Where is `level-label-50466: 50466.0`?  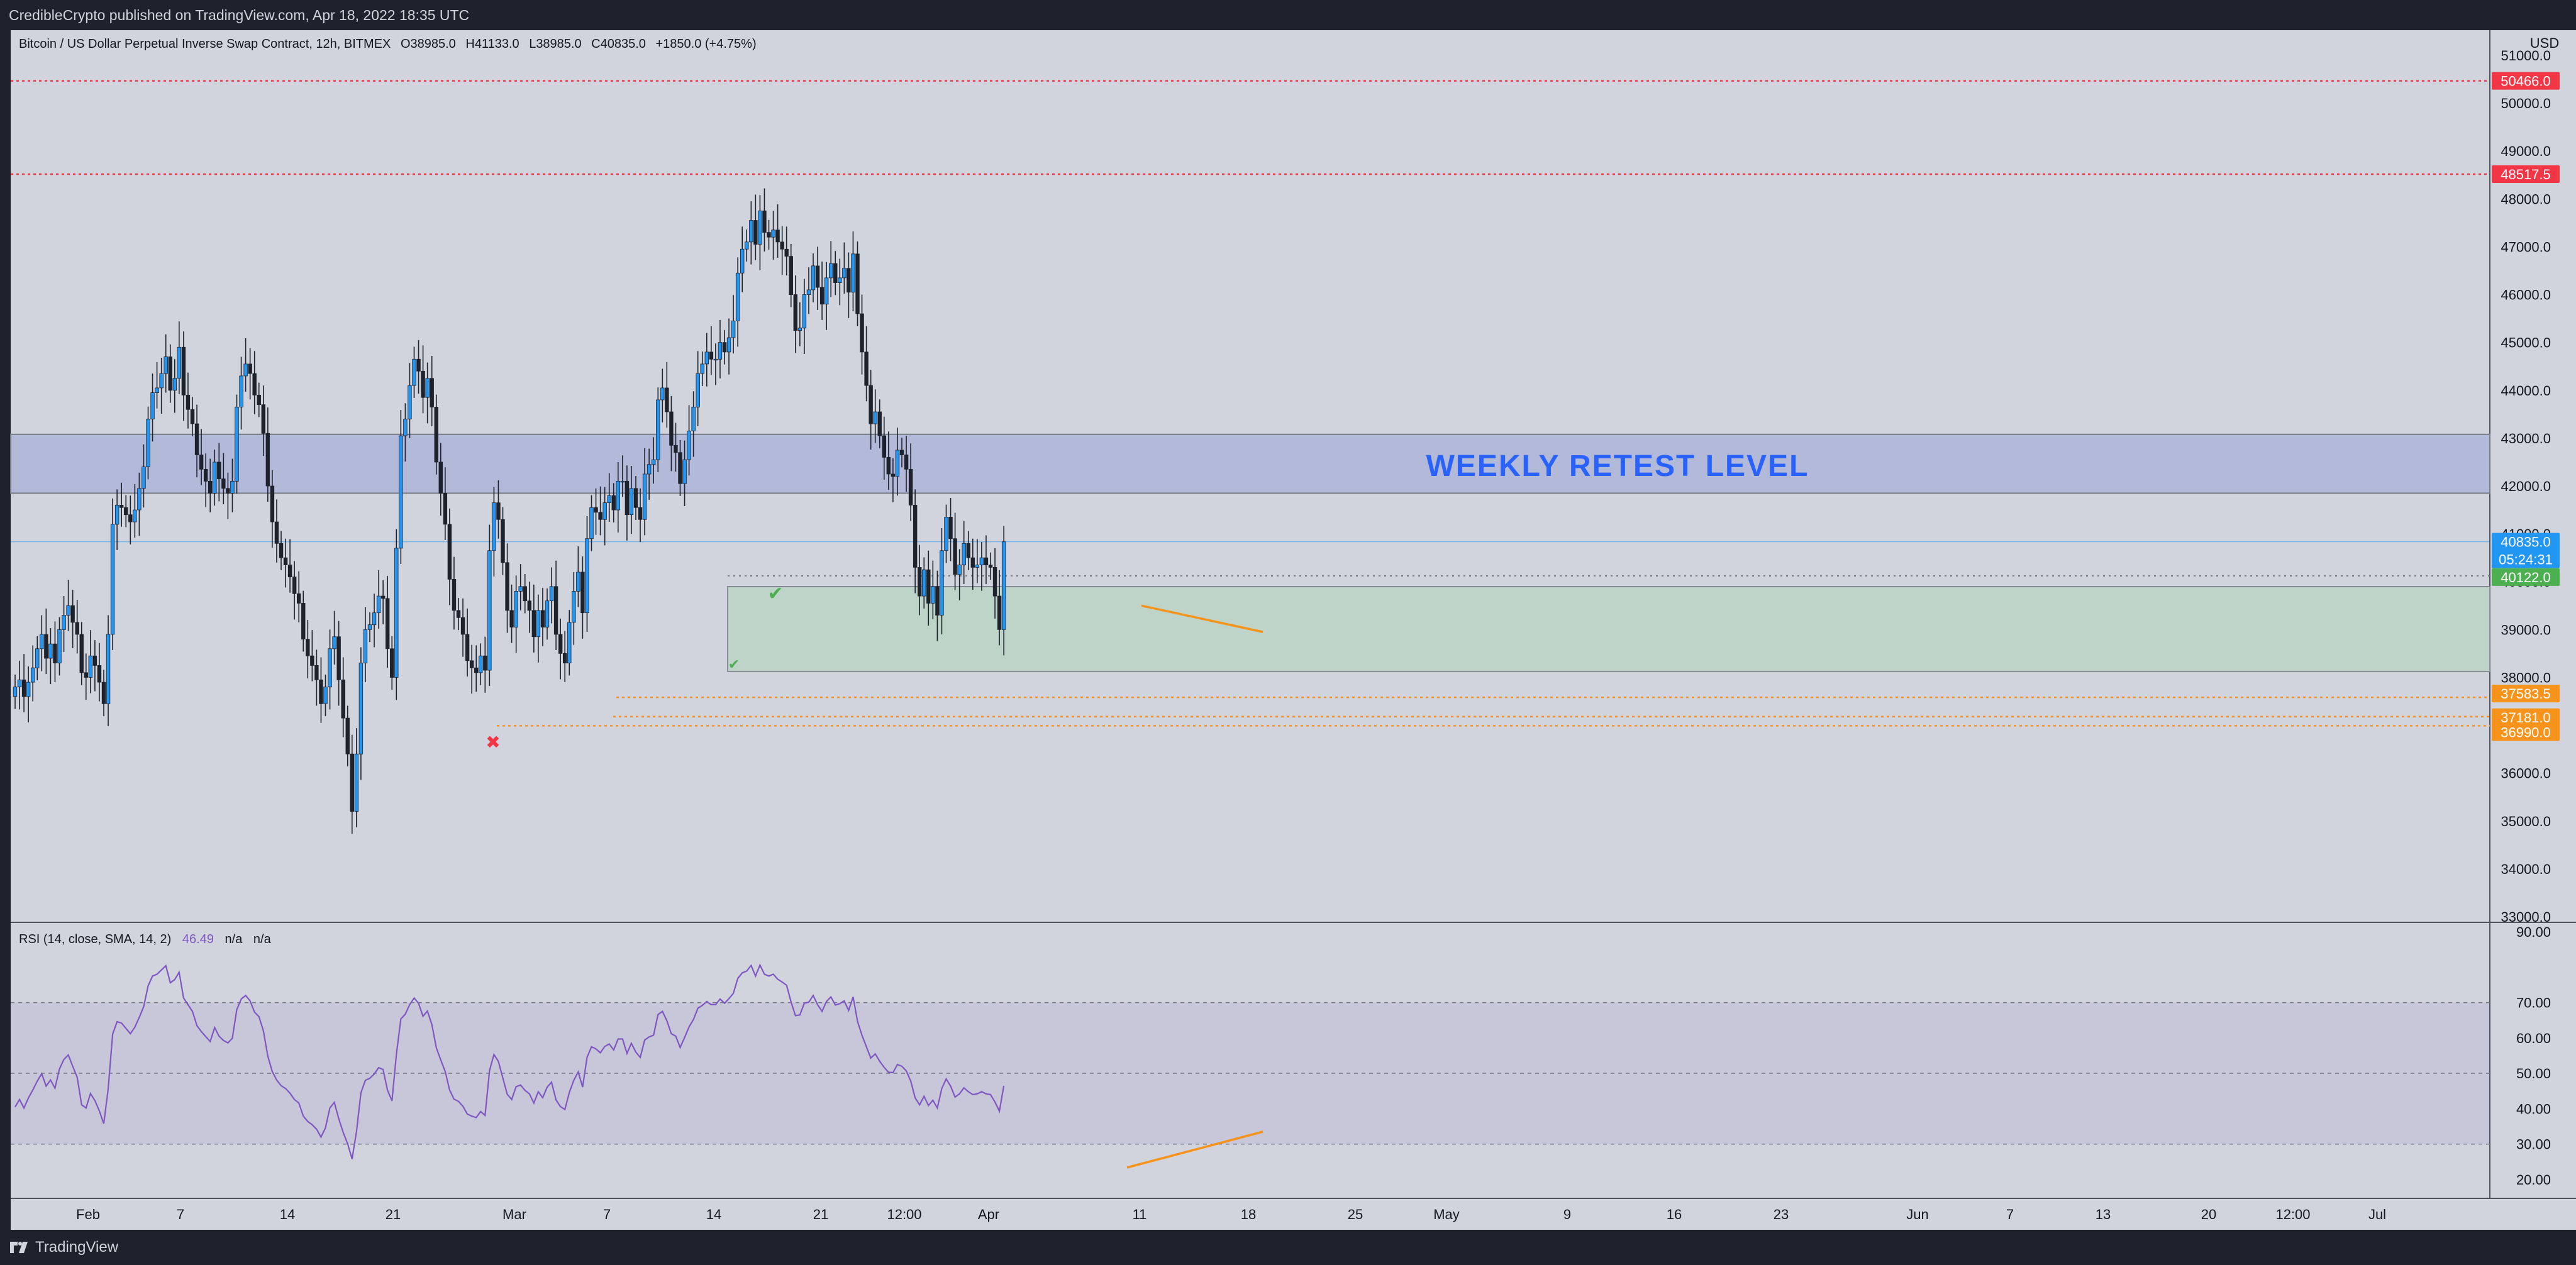 level-label-50466: 50466.0 is located at coordinates (2526, 81).